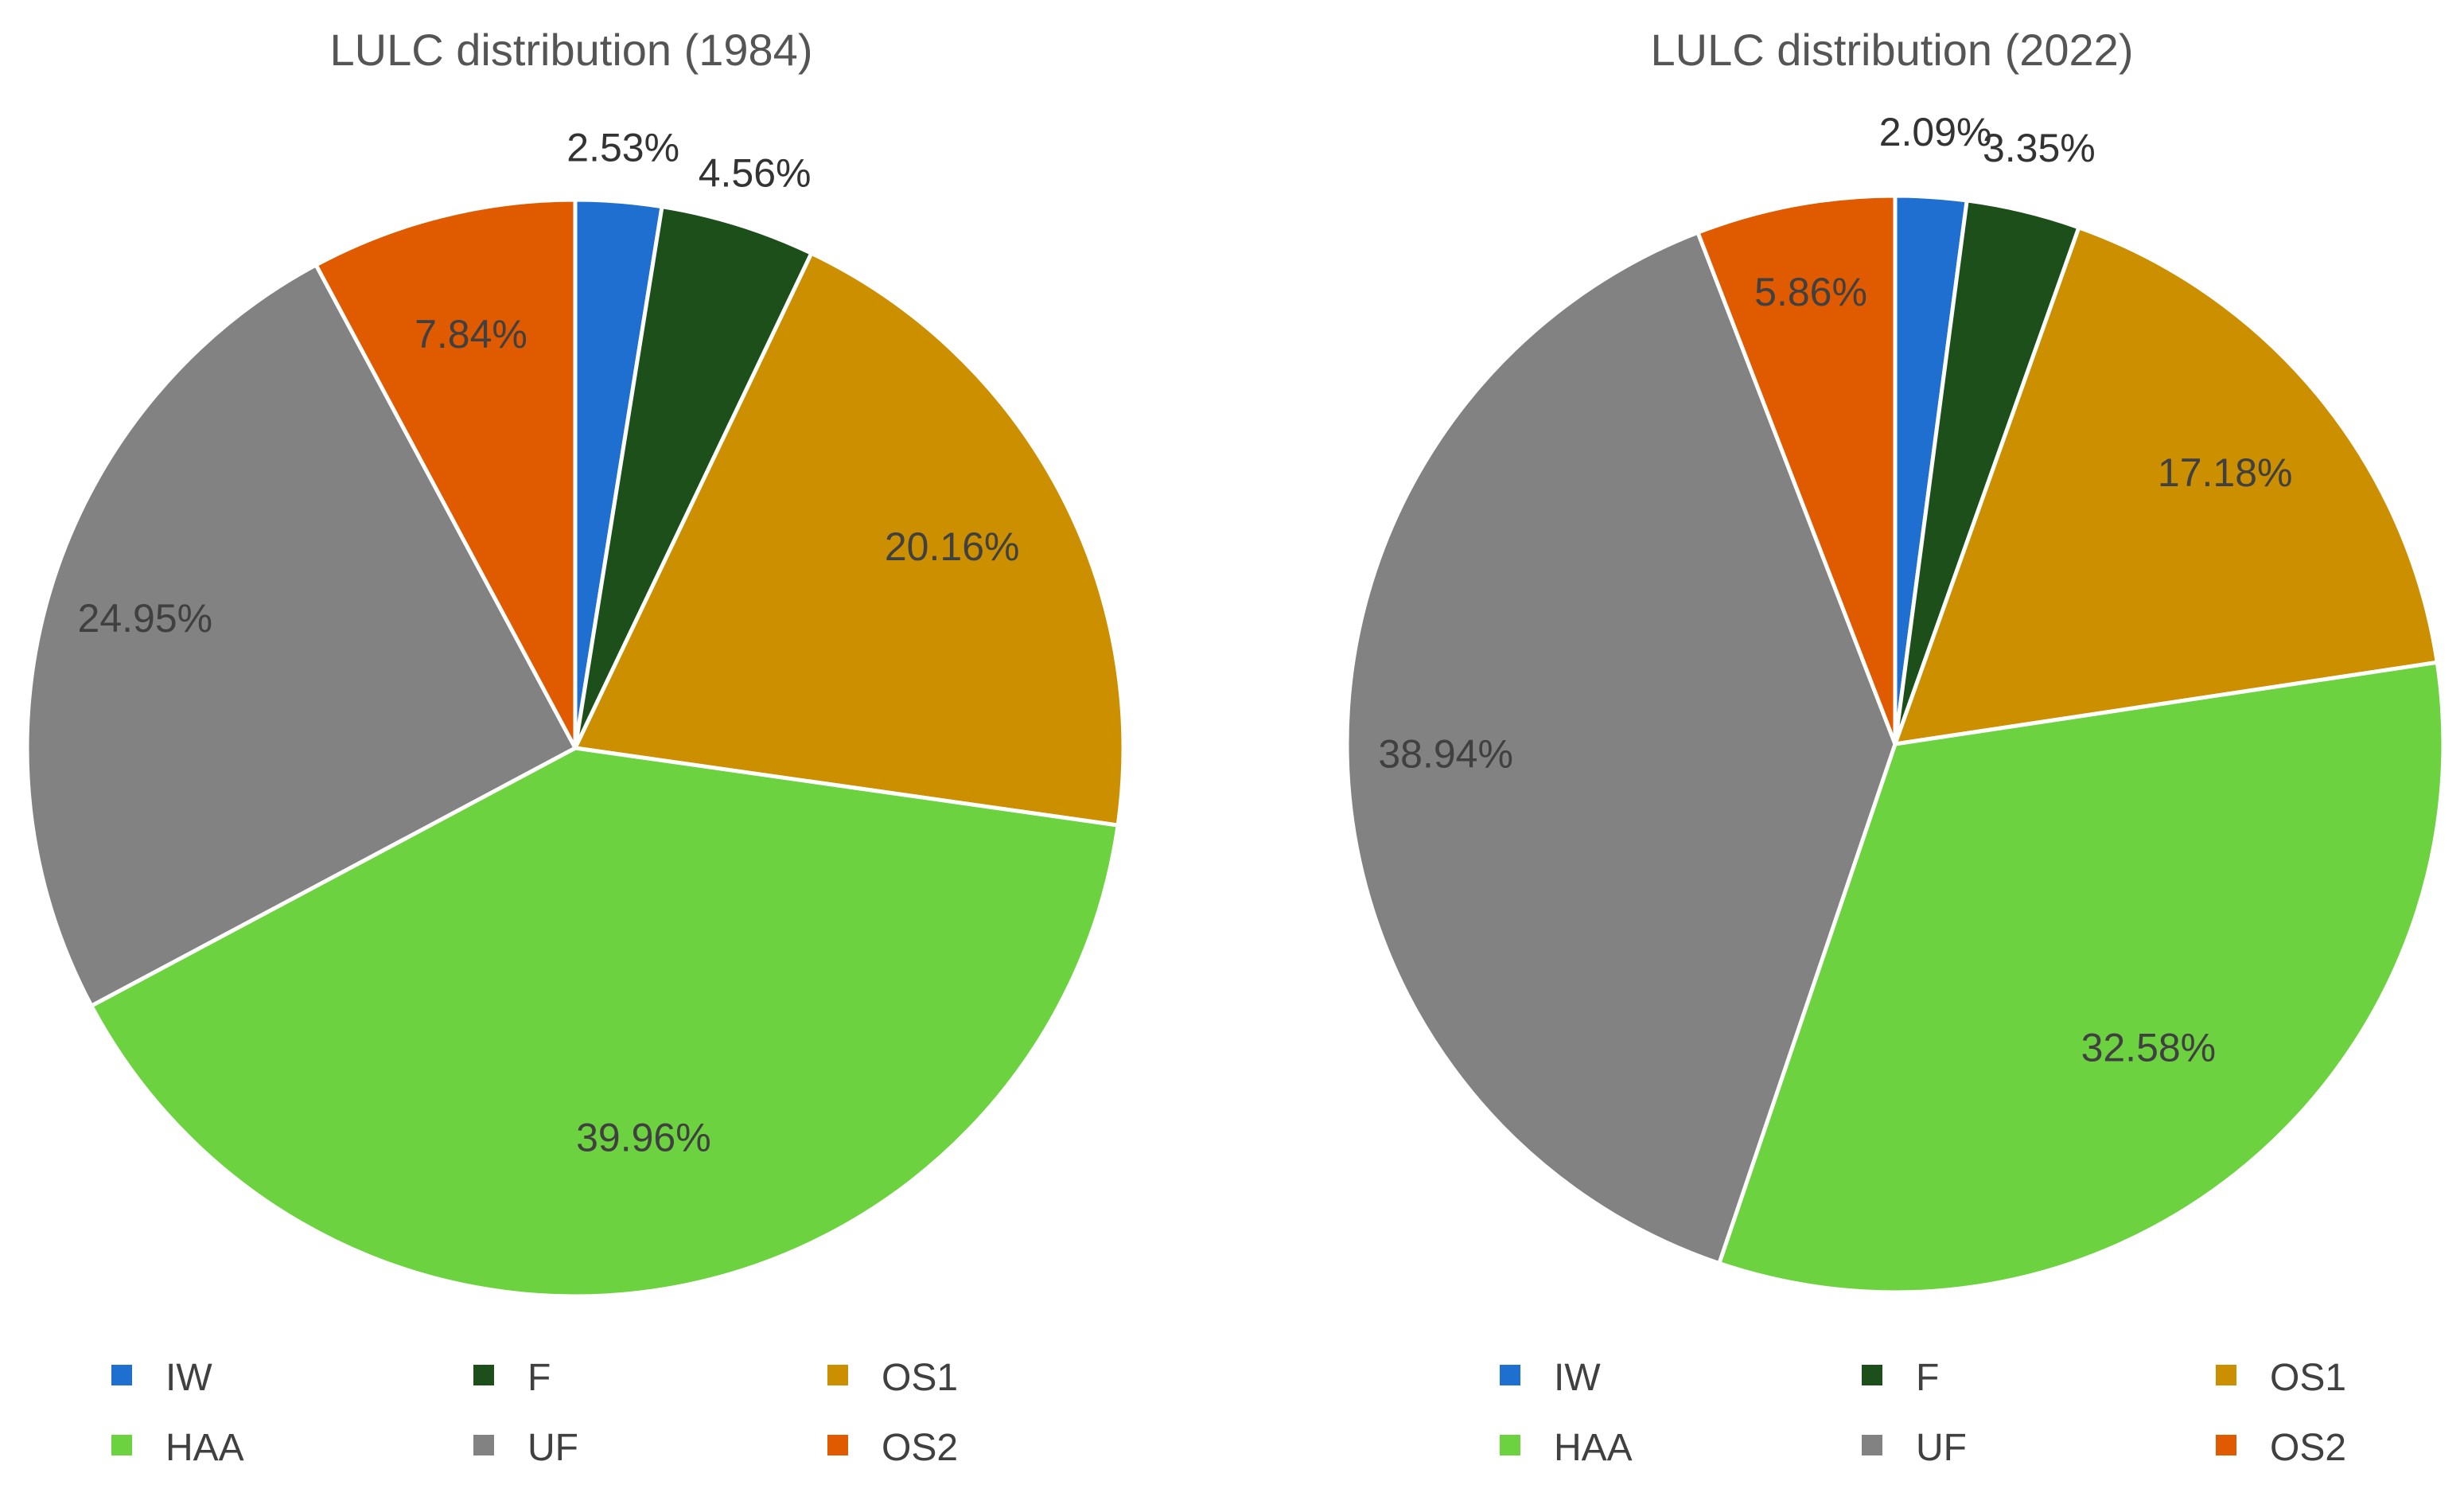 The height and width of the screenshot is (1508, 2464). Describe the element at coordinates (121, 1375) in the screenshot. I see `legend-swatch-1984-iw` at that location.